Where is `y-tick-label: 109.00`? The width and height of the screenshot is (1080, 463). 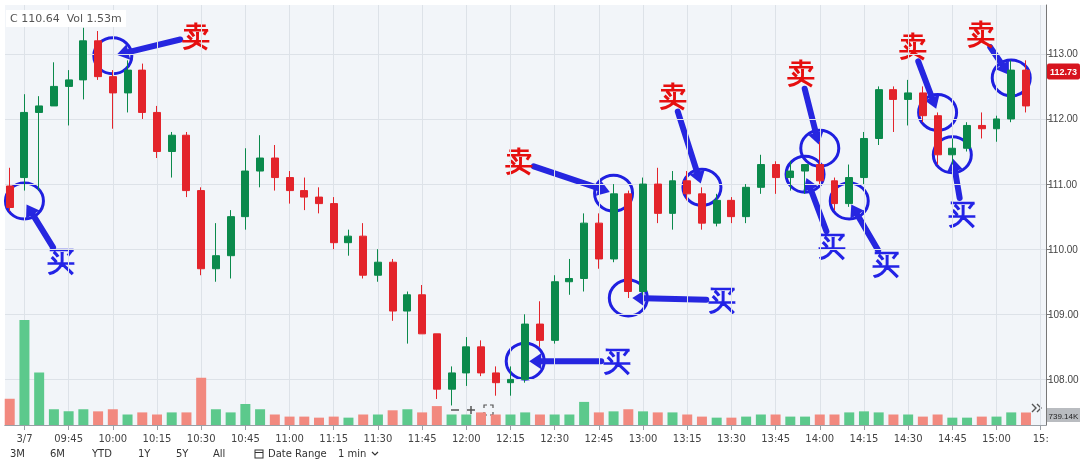 y-tick-label: 109.00 is located at coordinates (1064, 314).